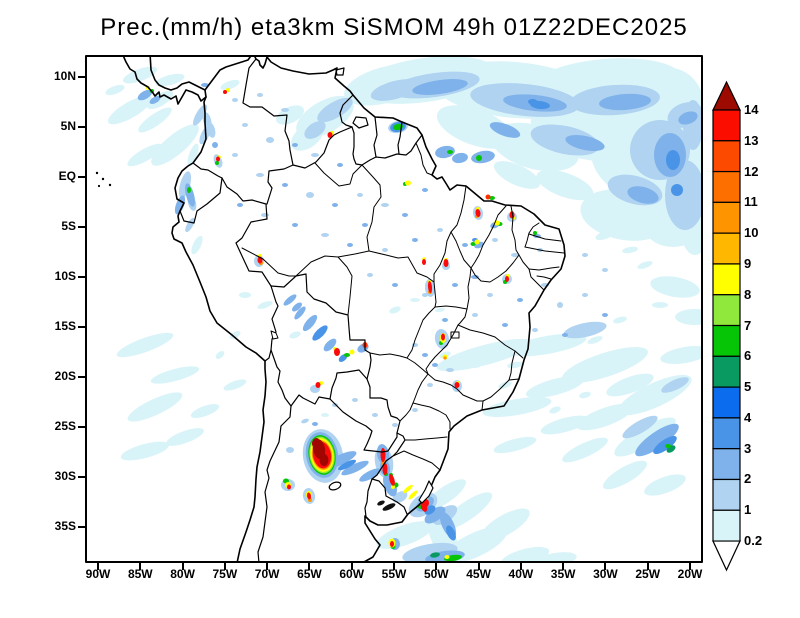 The width and height of the screenshot is (800, 618). I want to click on lat-tick-label: 15S, so click(65, 326).